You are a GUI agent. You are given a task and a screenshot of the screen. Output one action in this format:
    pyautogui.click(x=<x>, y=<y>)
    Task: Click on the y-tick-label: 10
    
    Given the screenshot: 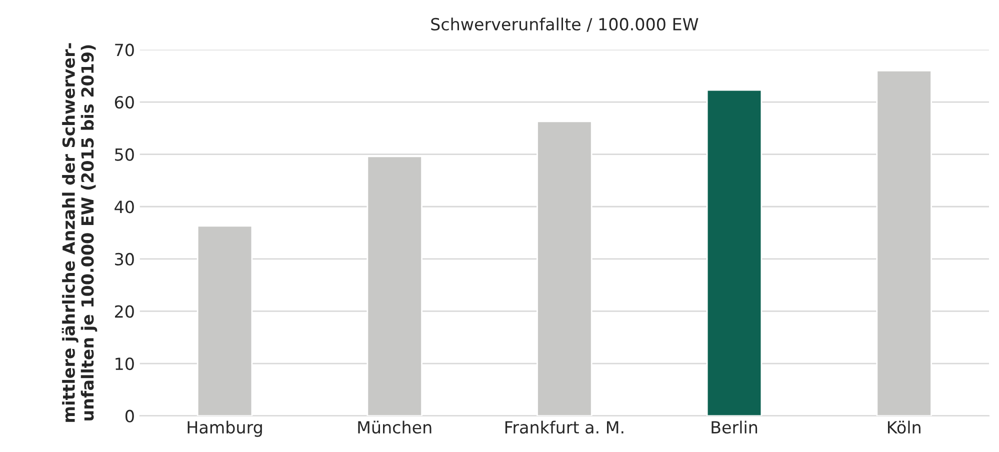 What is the action you would take?
    pyautogui.click(x=125, y=364)
    